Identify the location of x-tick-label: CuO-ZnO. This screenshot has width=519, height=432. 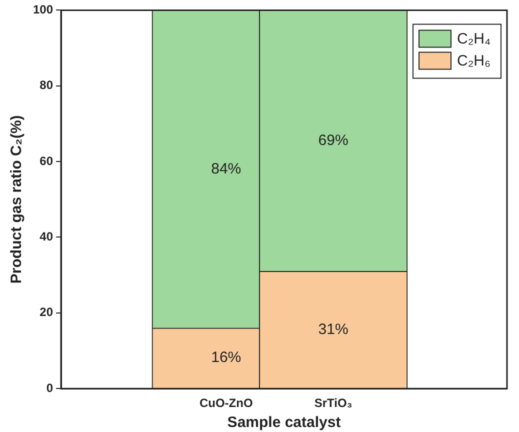
(226, 403).